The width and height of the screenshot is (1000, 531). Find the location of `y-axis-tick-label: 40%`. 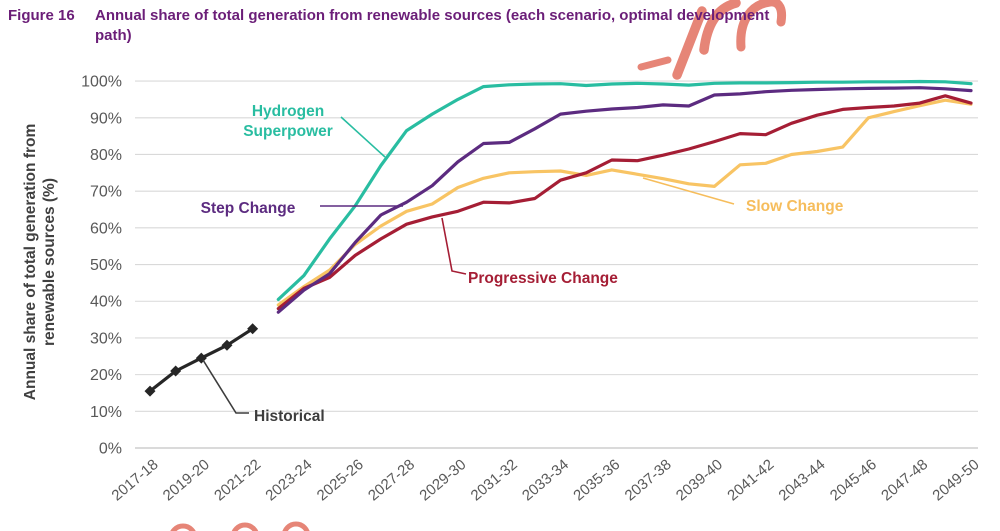

y-axis-tick-label: 40% is located at coordinates (106, 302).